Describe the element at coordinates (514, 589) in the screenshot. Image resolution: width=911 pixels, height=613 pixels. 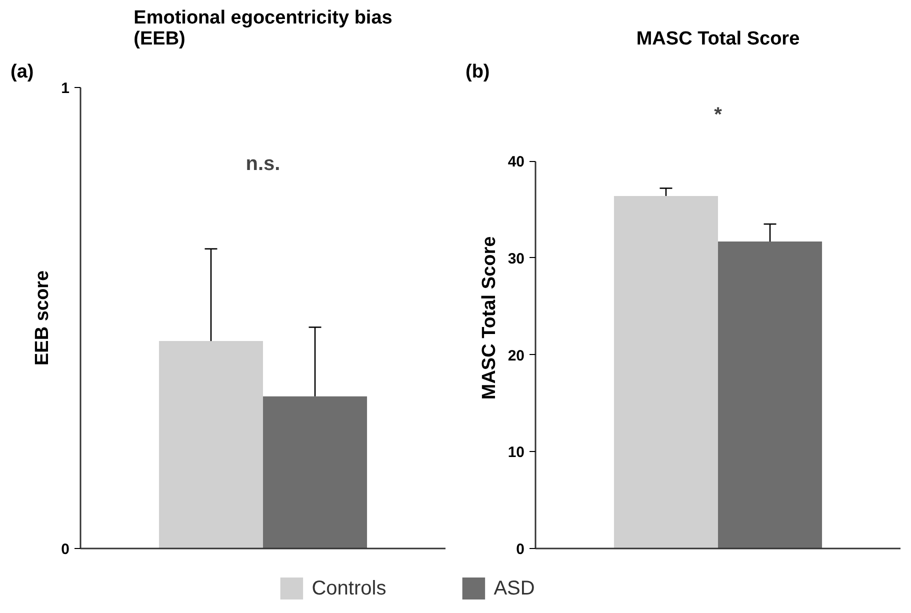
I see `legend-label: ASD` at that location.